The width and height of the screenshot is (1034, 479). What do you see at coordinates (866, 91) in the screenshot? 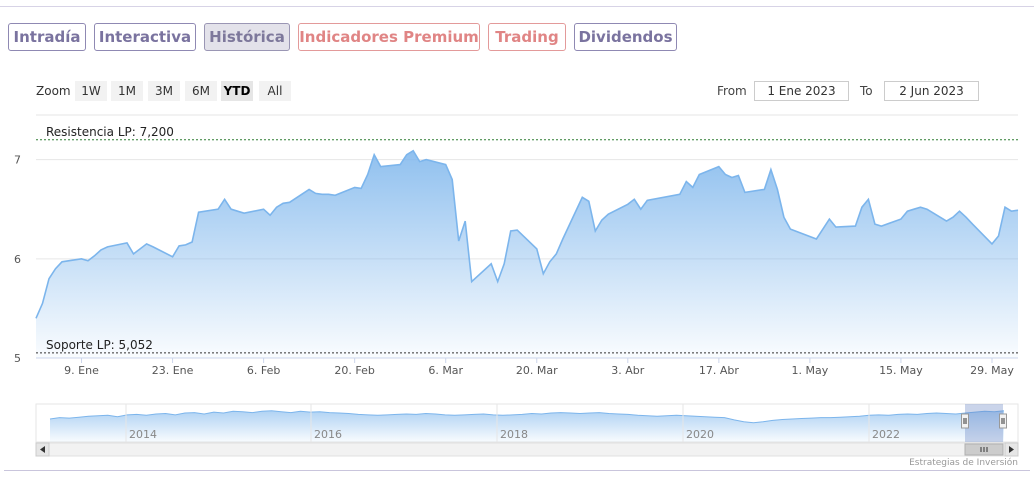
I see `to-label: To` at bounding box center [866, 91].